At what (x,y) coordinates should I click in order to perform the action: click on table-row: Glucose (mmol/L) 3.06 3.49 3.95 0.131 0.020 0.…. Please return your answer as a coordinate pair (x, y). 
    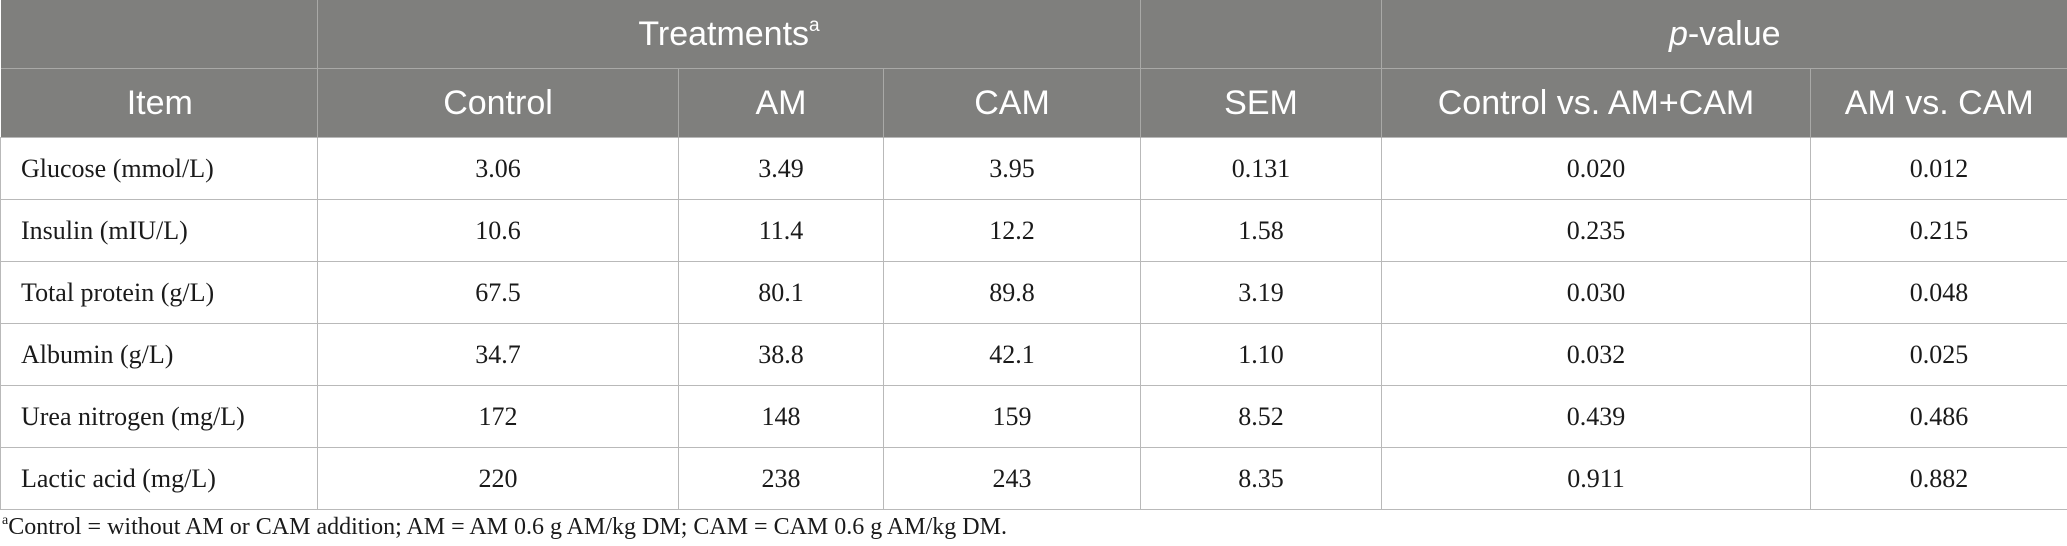
    Looking at the image, I should click on (1033, 168).